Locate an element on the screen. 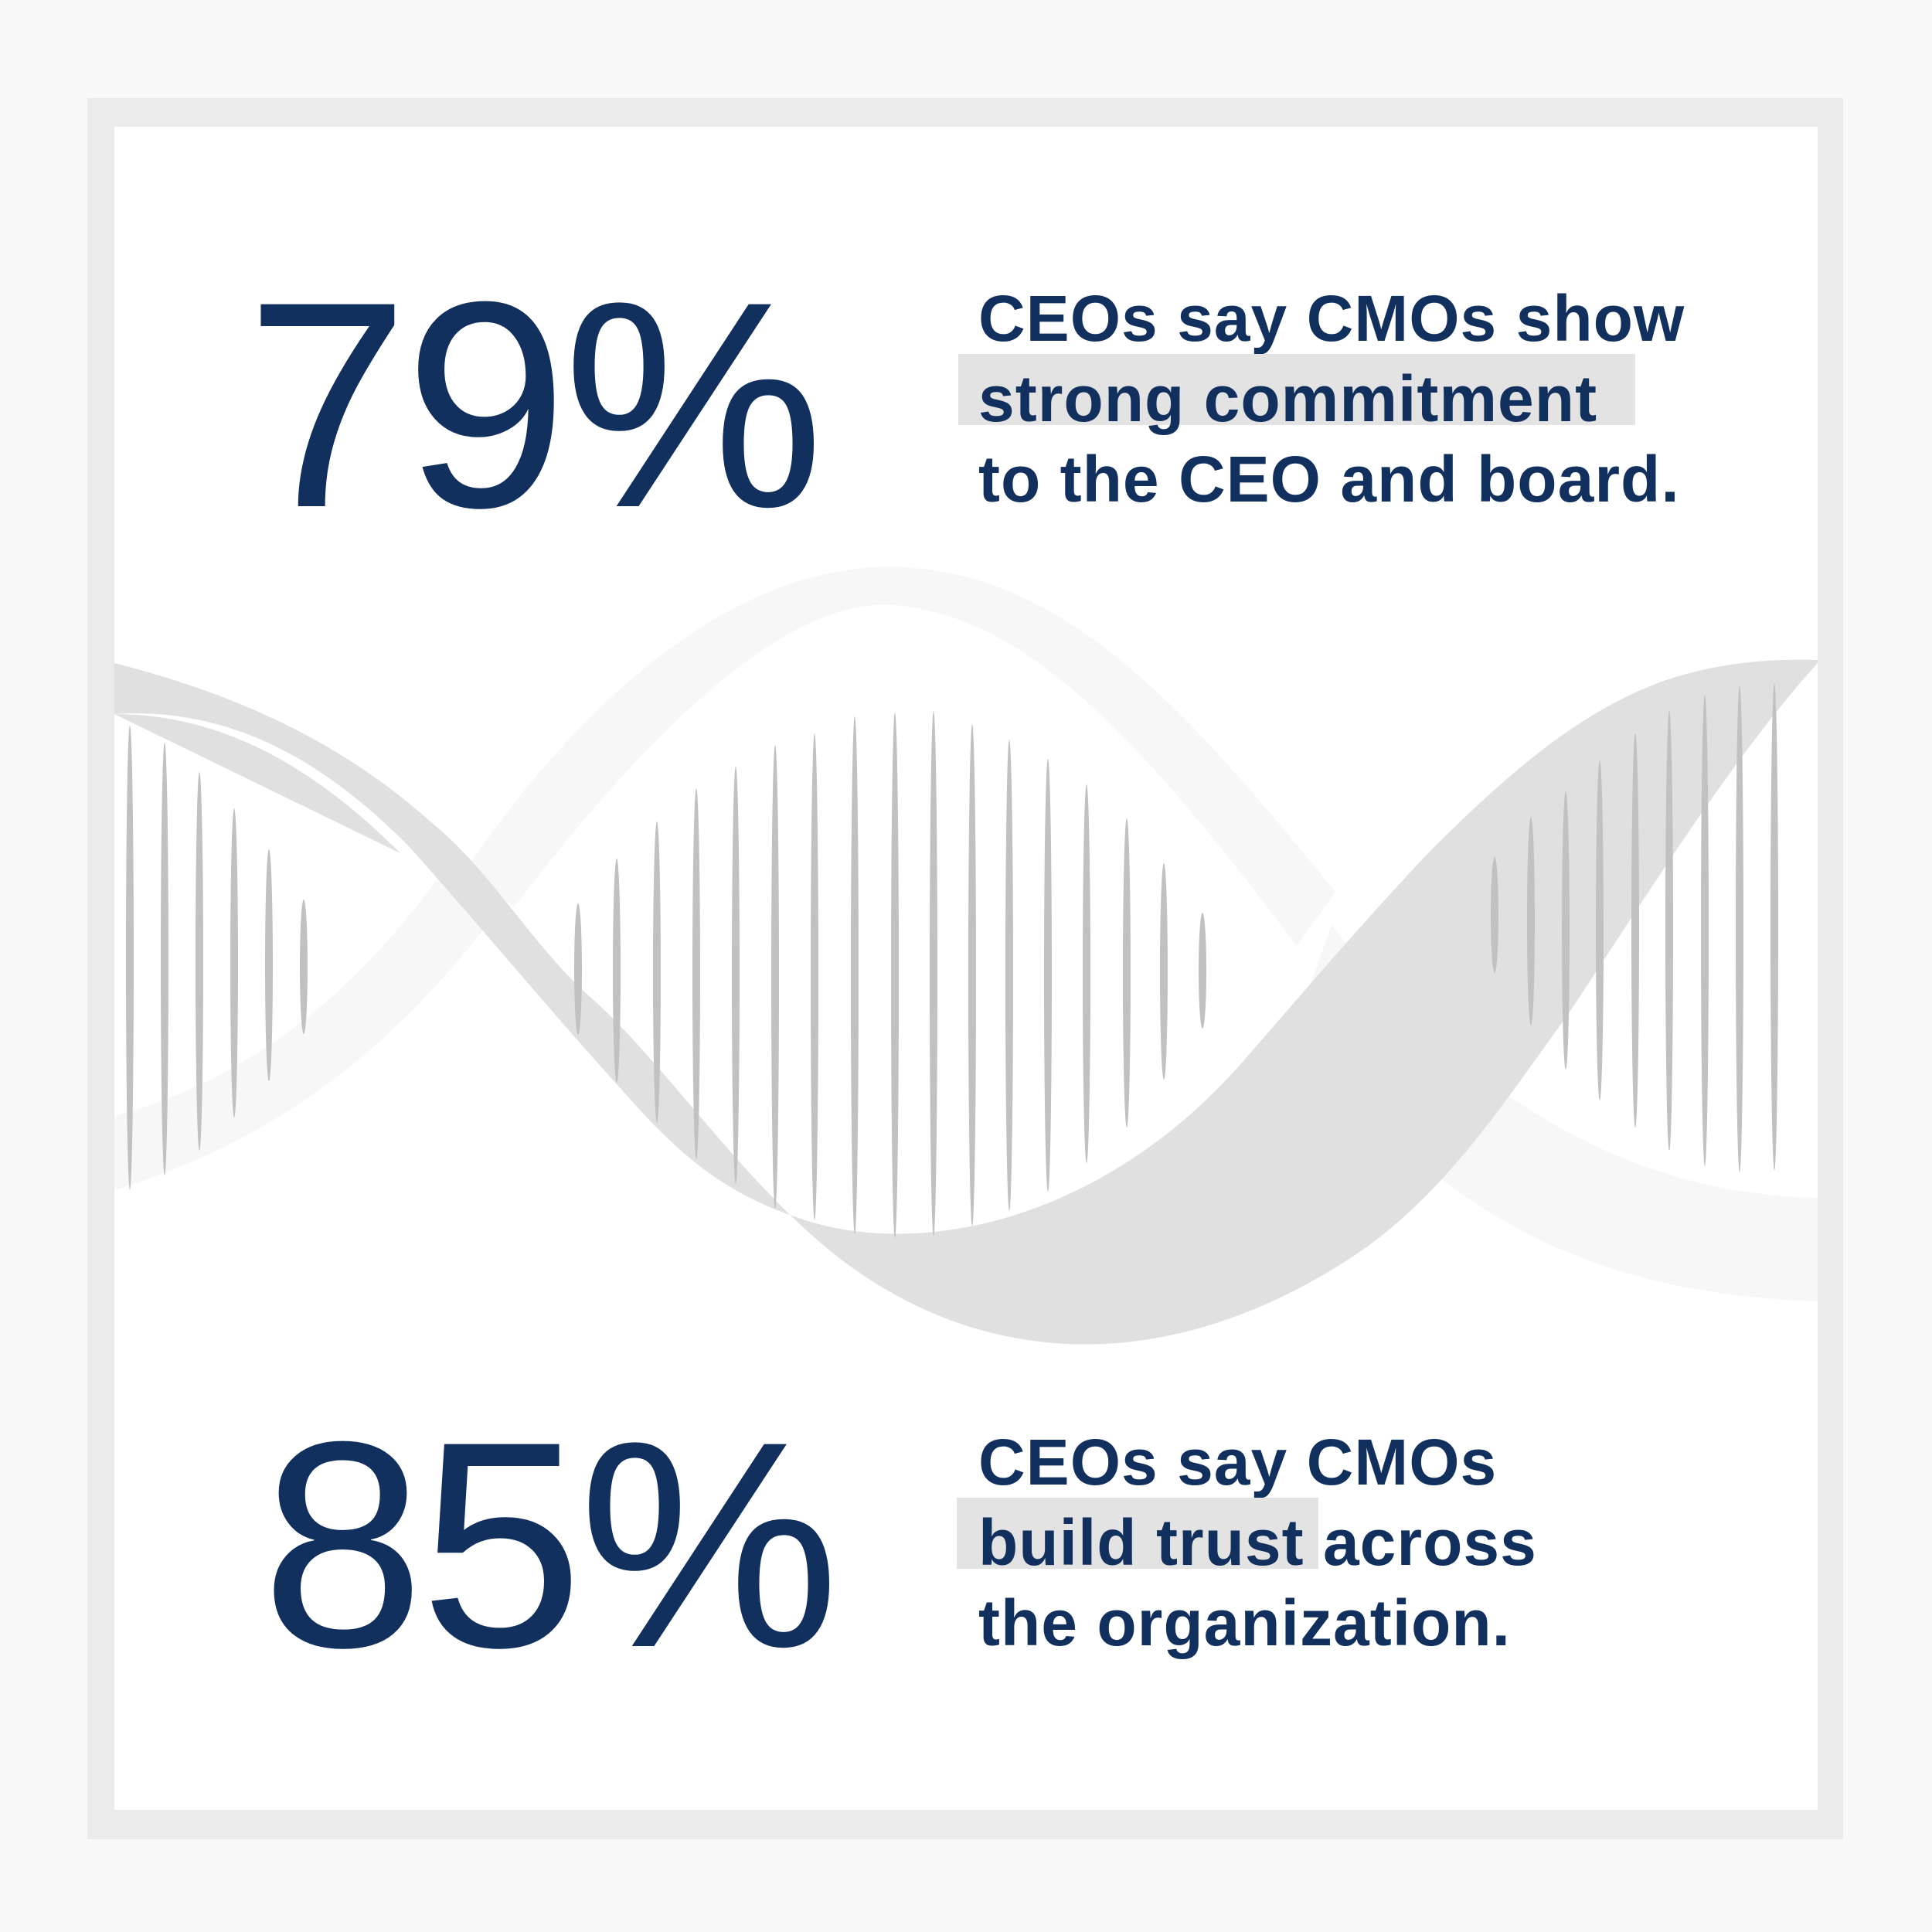 The width and height of the screenshot is (1932, 1932). stat-1-line-2: strong commitment is located at coordinates (1321, 396).